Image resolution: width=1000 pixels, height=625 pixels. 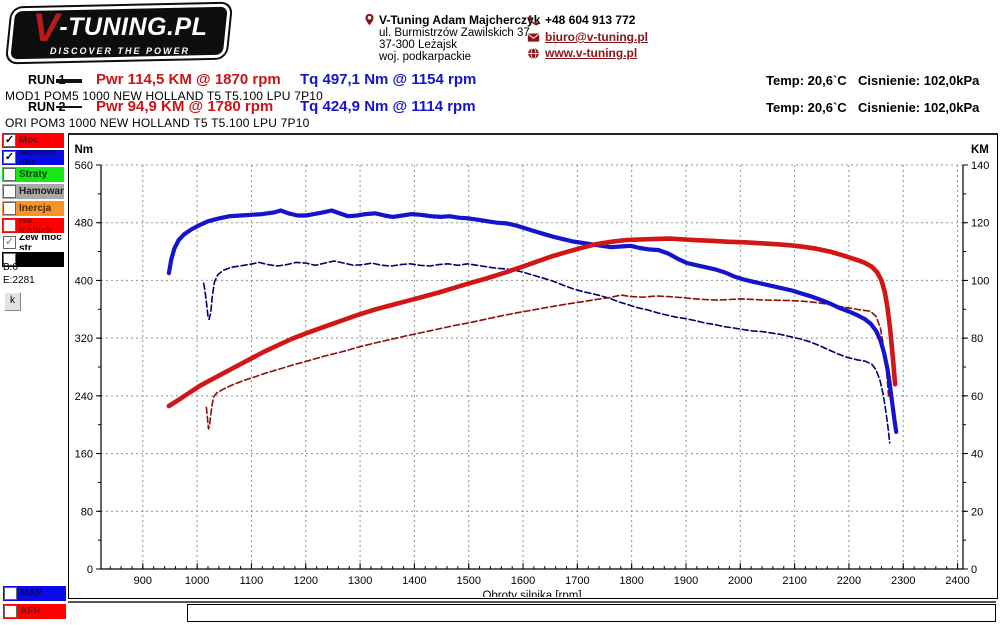 I want to click on checkbox-moc: ✓, so click(x=9, y=140).